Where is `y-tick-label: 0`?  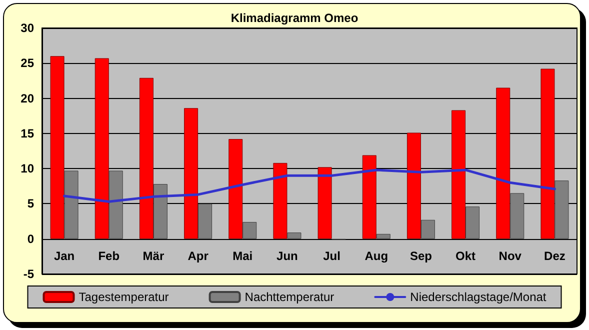
y-tick-label: 0 is located at coordinates (30, 239).